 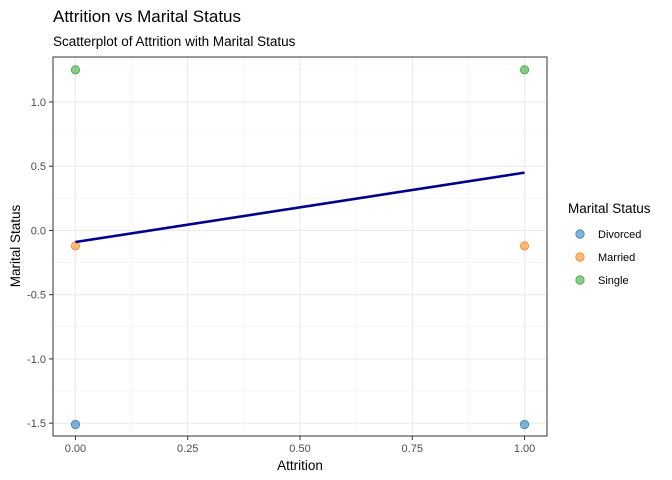 I want to click on legend-key-single, so click(x=580, y=280).